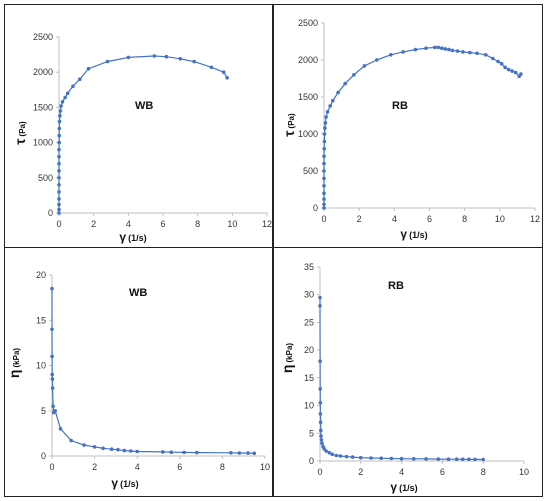  Describe the element at coordinates (289, 353) in the screenshot. I see `y-axis-label-unit: (kPa)` at that location.